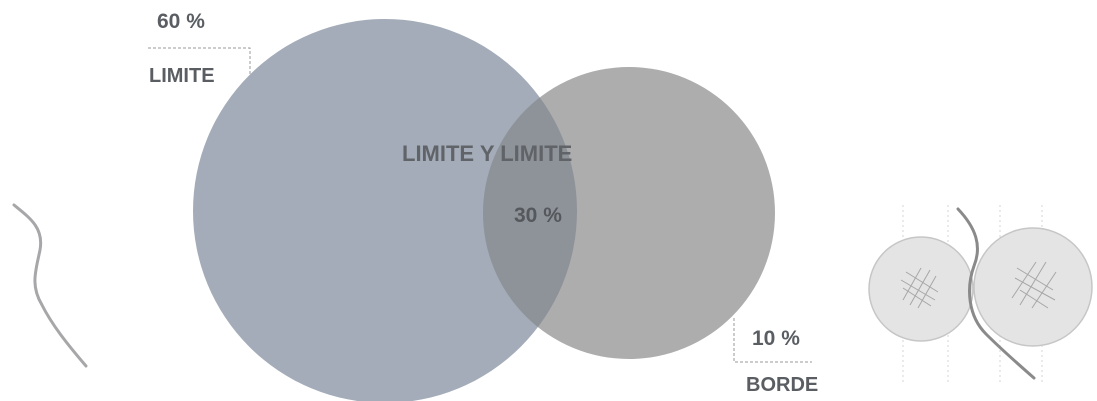  Describe the element at coordinates (776, 338) in the screenshot. I see `set-b-percent: 10 %` at that location.